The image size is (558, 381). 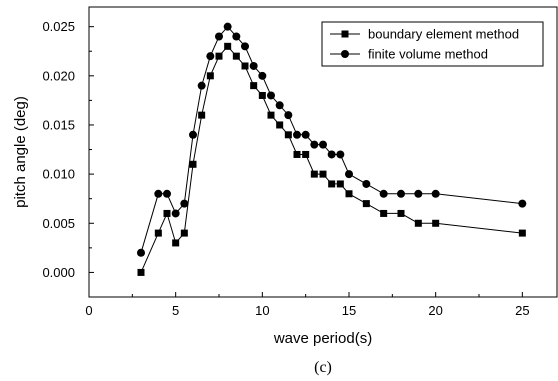 What do you see at coordinates (349, 310) in the screenshot?
I see `x-tick-label: 15` at bounding box center [349, 310].